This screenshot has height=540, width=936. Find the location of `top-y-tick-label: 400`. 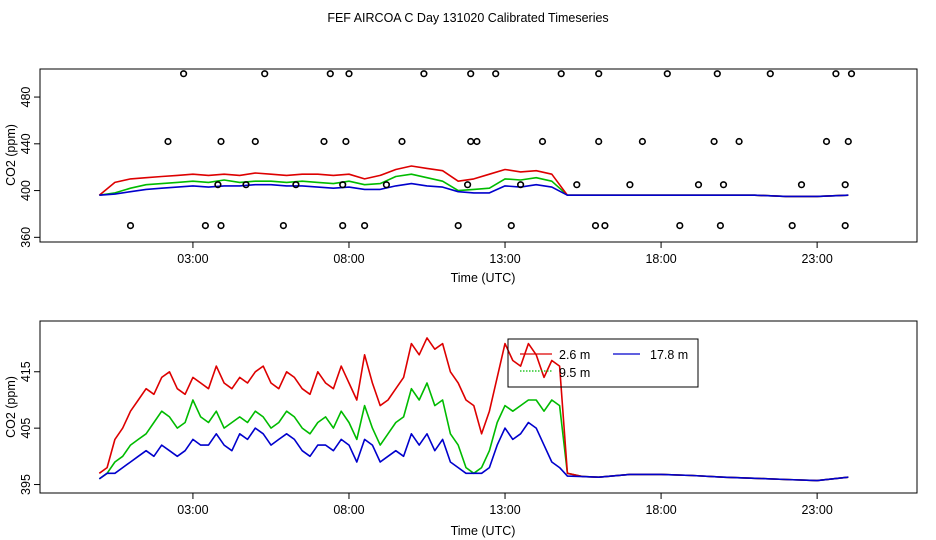

top-y-tick-label: 400 is located at coordinates (26, 190).